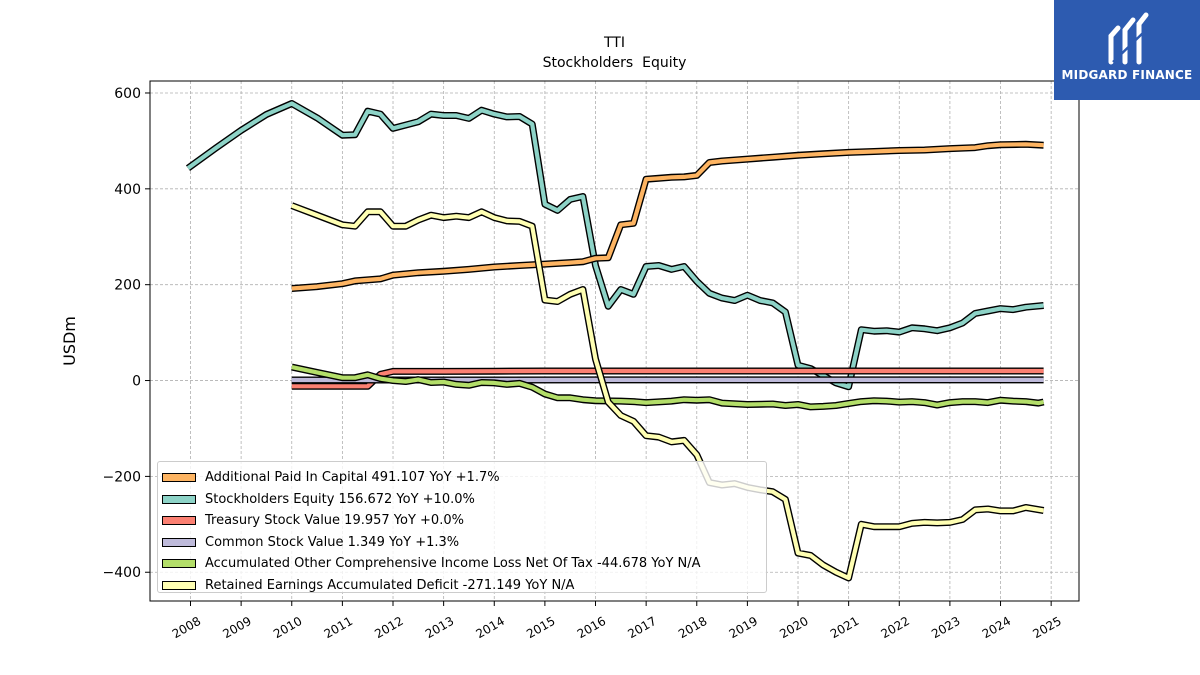 The height and width of the screenshot is (675, 1200). I want to click on x-tick-label: 2017, so click(641, 627).